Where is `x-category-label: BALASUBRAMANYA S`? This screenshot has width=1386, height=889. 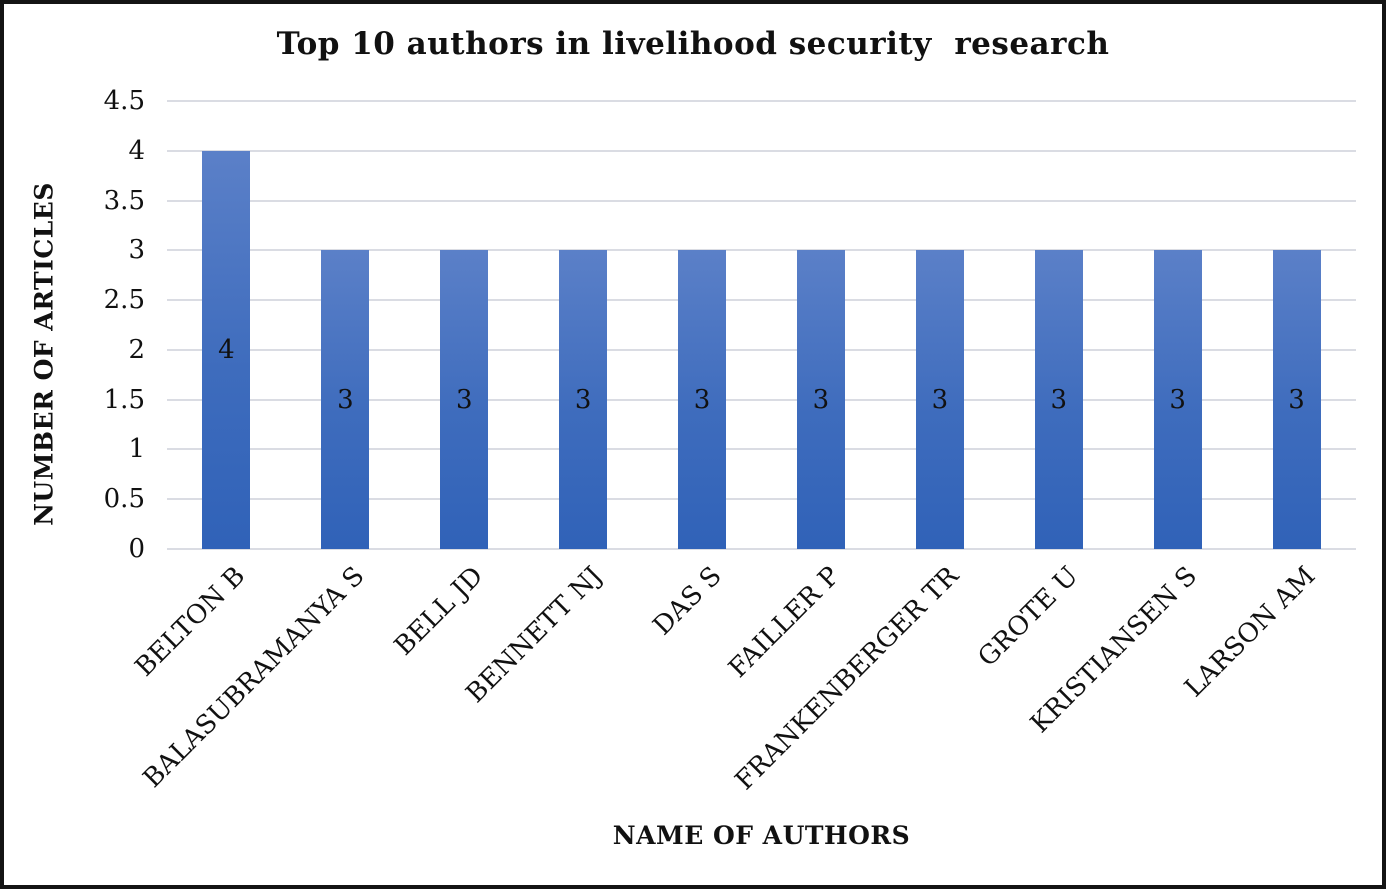 x-category-label: BALASUBRAMANYA S is located at coordinates (254, 677).